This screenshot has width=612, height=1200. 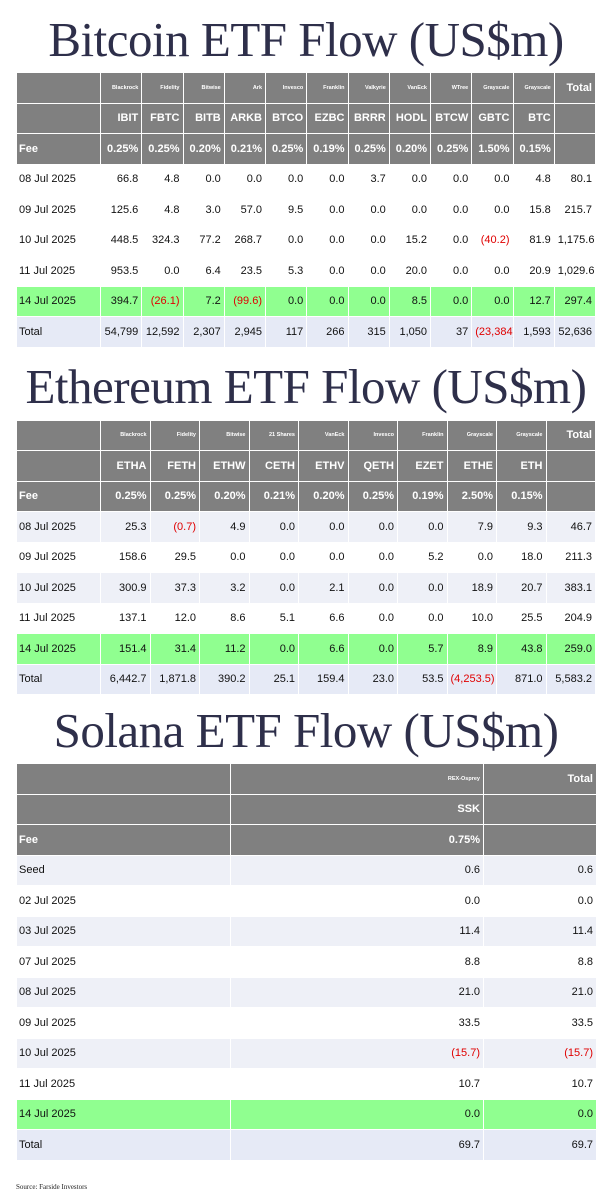 I want to click on table-cell: 37.3, so click(x=174, y=588).